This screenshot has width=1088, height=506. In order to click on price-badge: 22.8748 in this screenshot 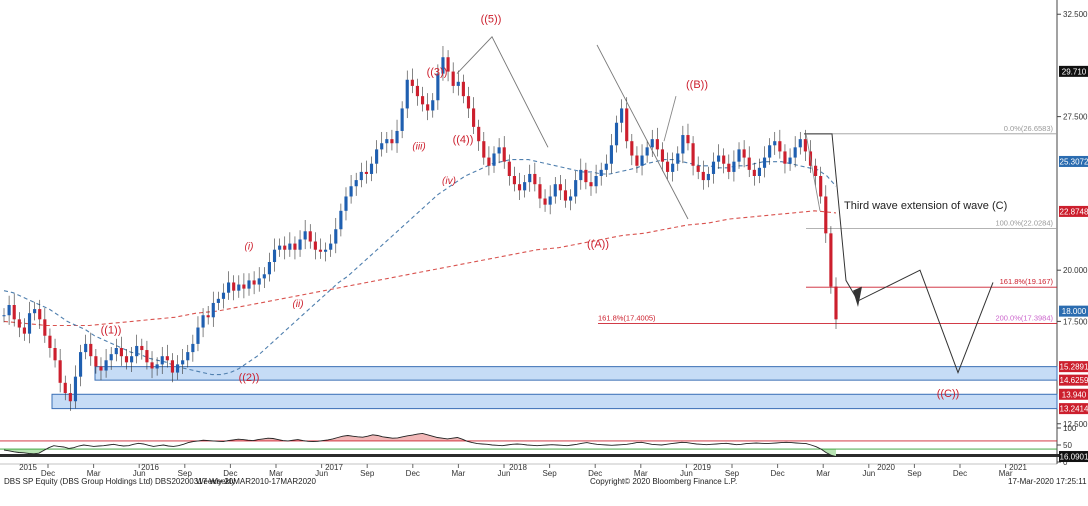, I will do `click(1073, 211)`.